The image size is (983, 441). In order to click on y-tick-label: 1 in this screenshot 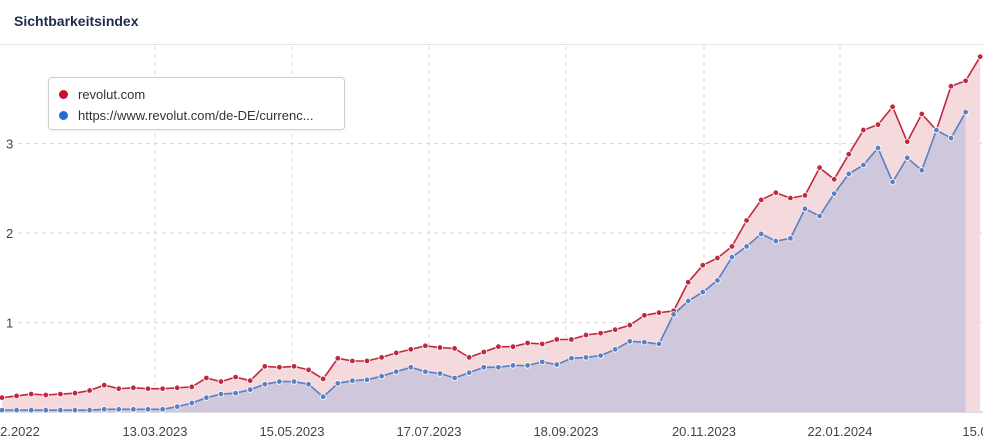, I will do `click(9, 323)`.